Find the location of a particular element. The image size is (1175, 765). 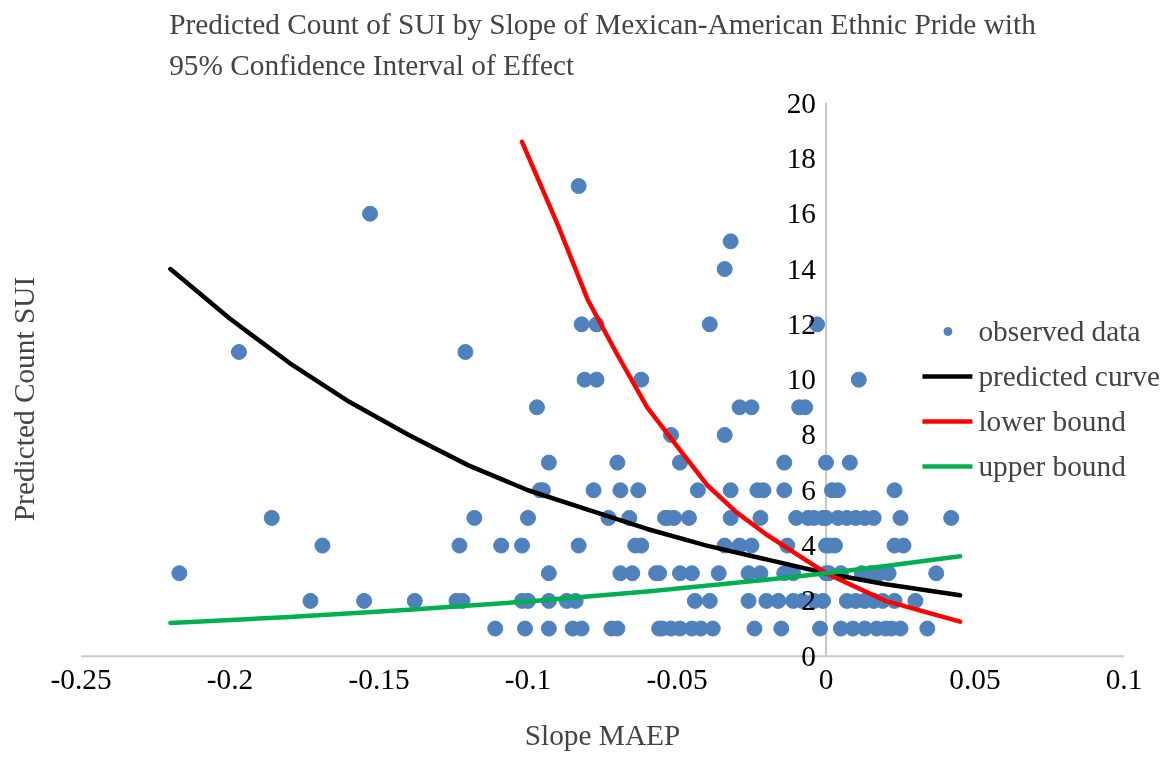

y-tick-label: 18 is located at coordinates (801, 157).